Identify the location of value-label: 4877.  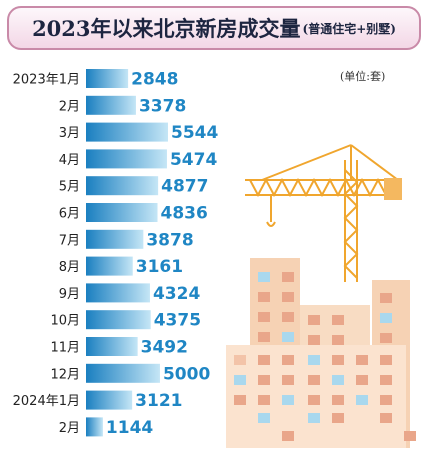
(184, 187).